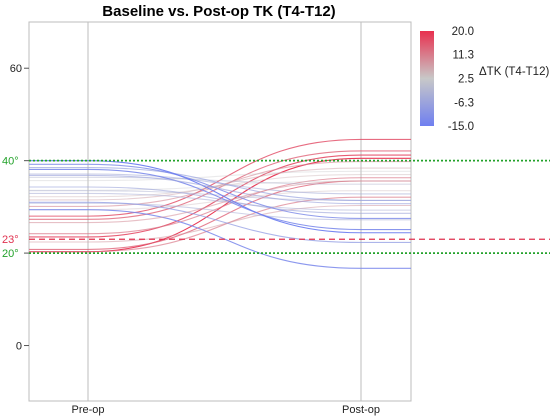  Describe the element at coordinates (87, 410) in the screenshot. I see `x-tick-label-pre-op: Pre-op` at that location.